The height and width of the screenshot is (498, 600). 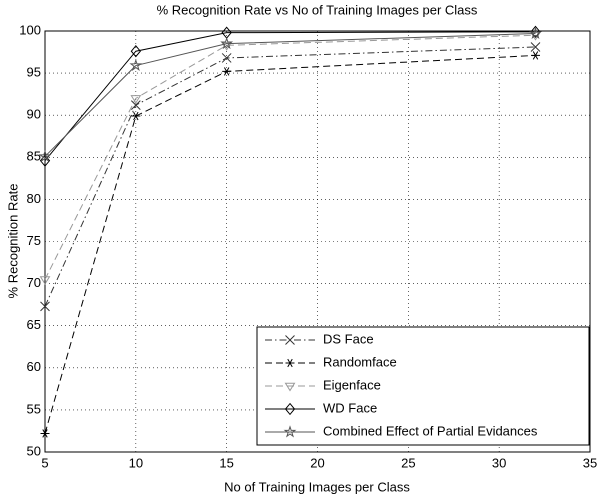 I want to click on y-tick-label: 95, so click(x=34, y=72).